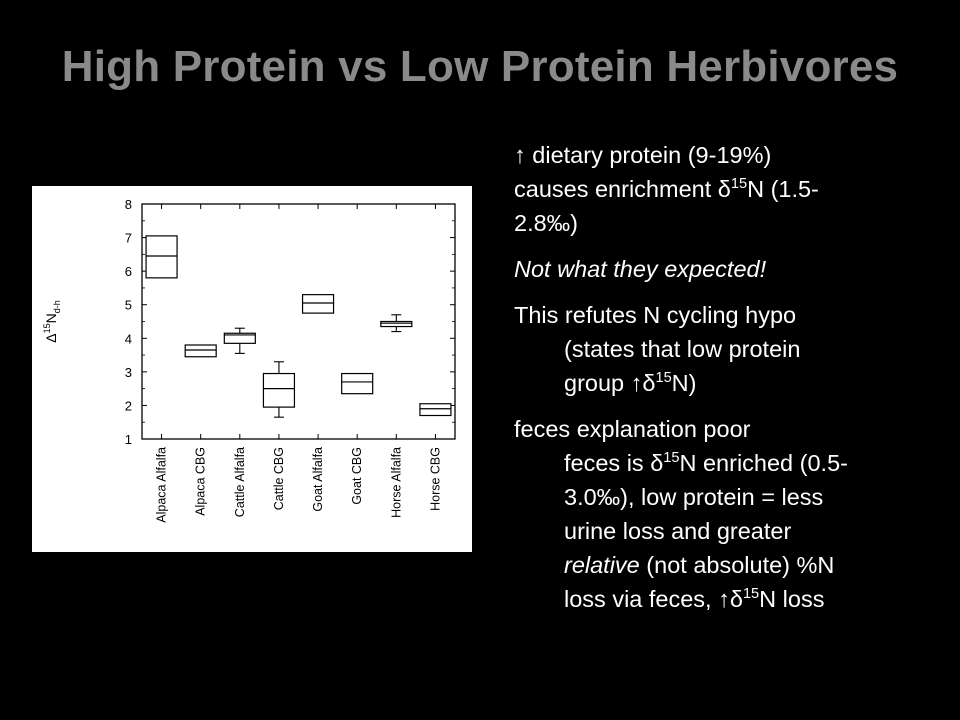  I want to click on y-tick-label: 3, so click(128, 372).